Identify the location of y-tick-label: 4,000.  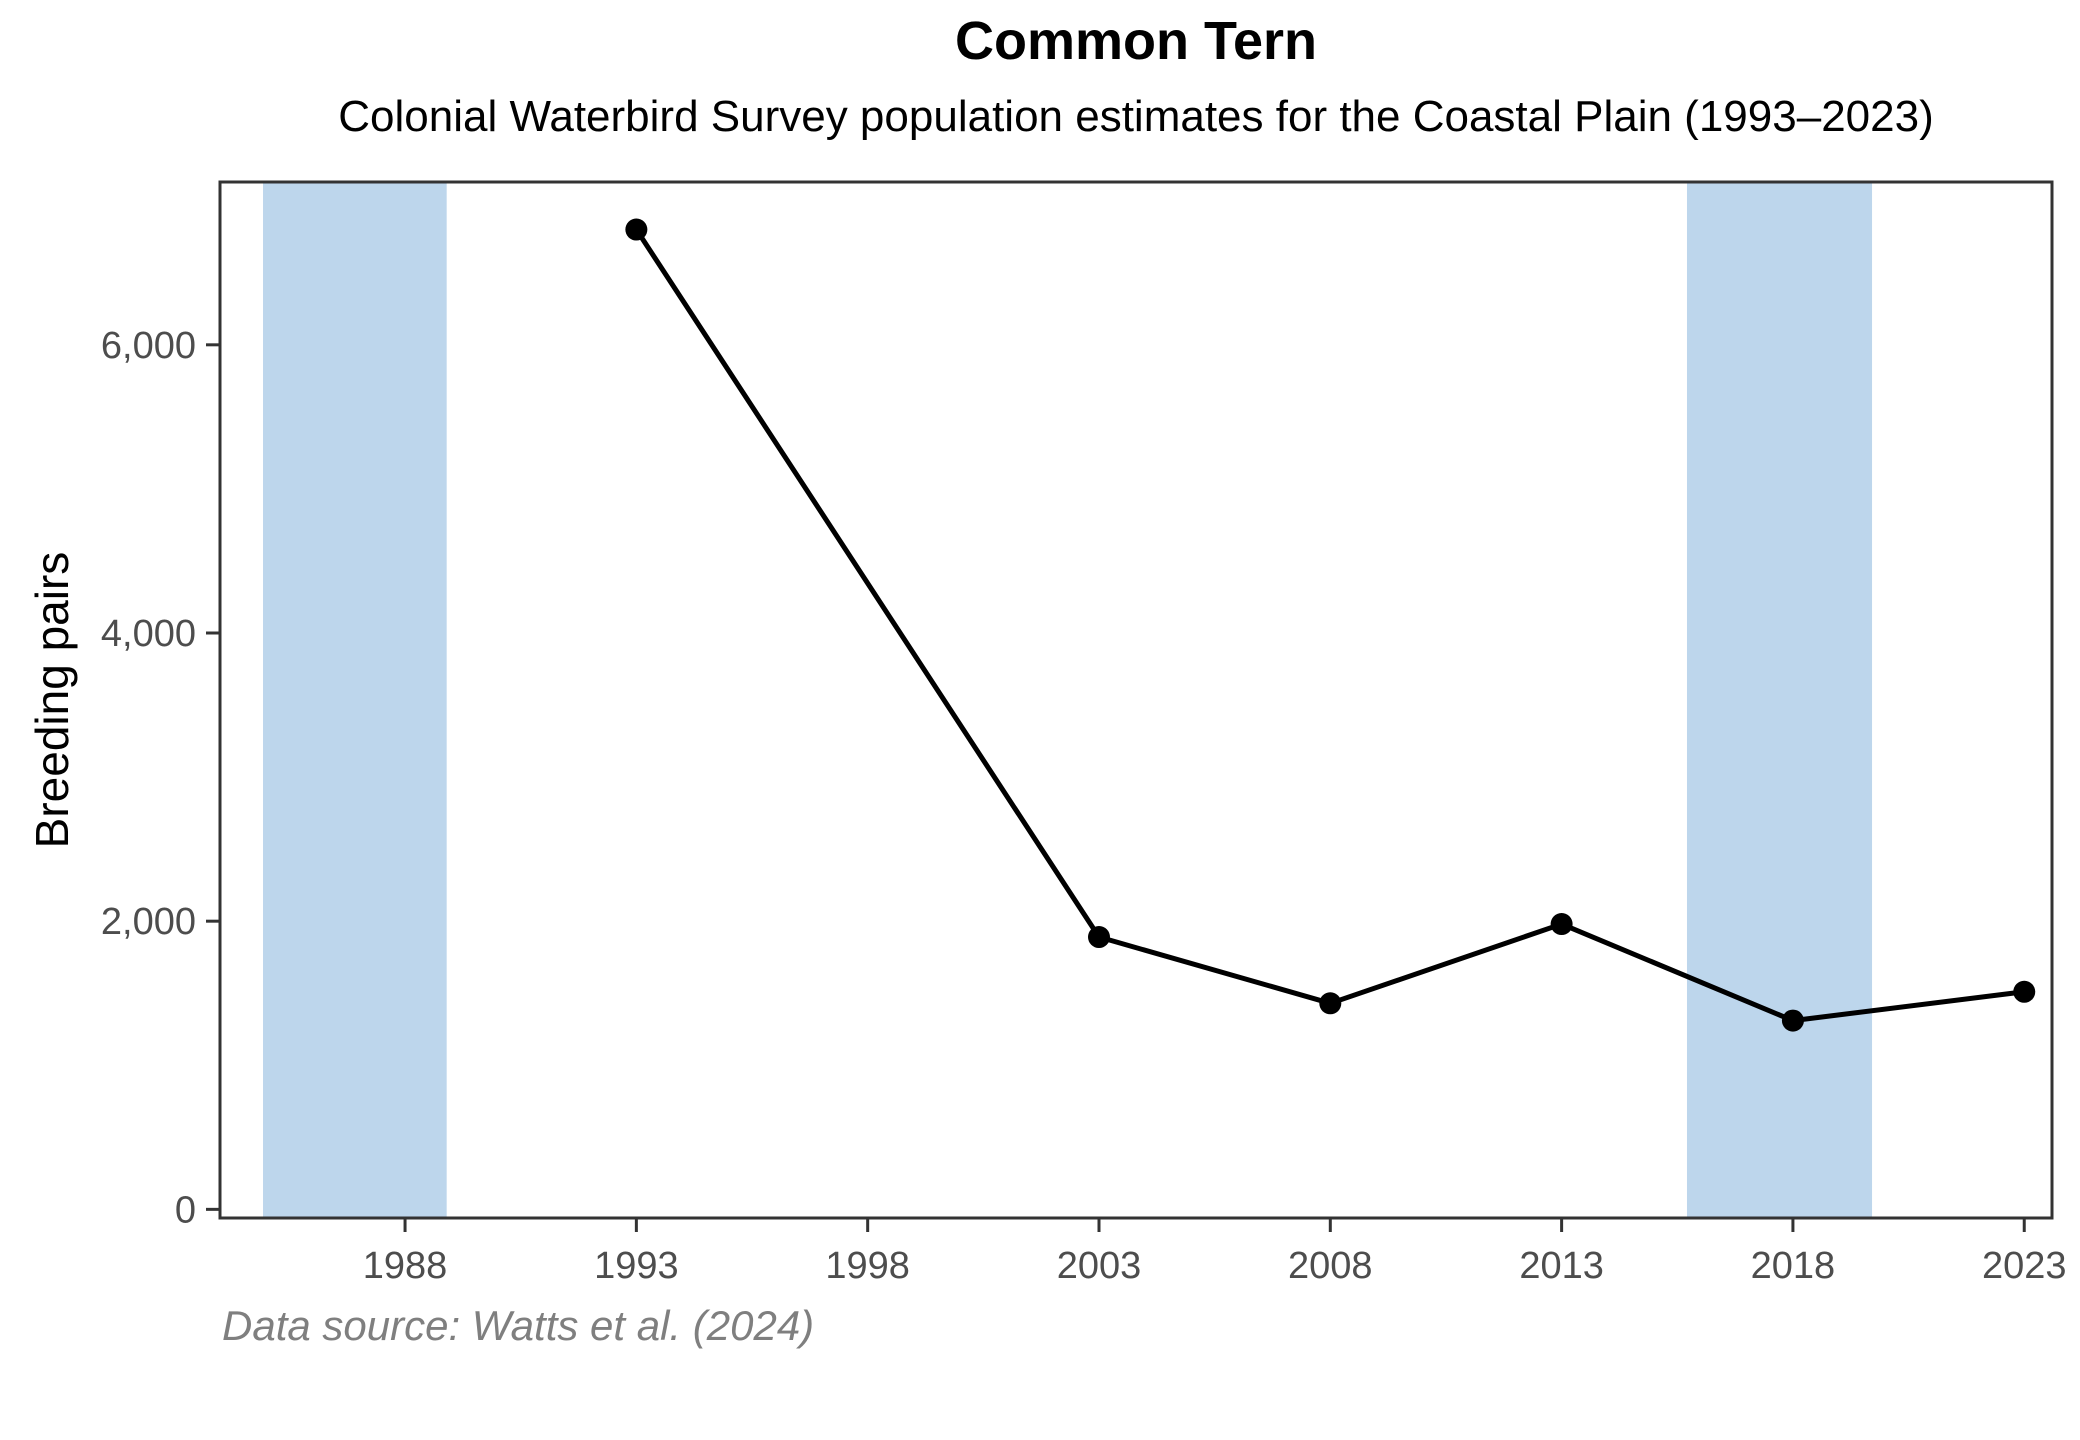
(148, 634).